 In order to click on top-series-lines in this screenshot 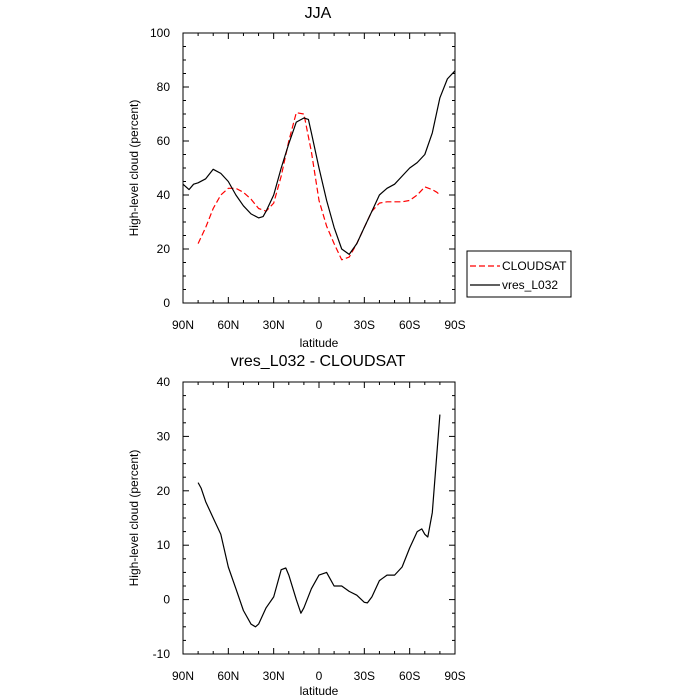, I will do `click(319, 165)`.